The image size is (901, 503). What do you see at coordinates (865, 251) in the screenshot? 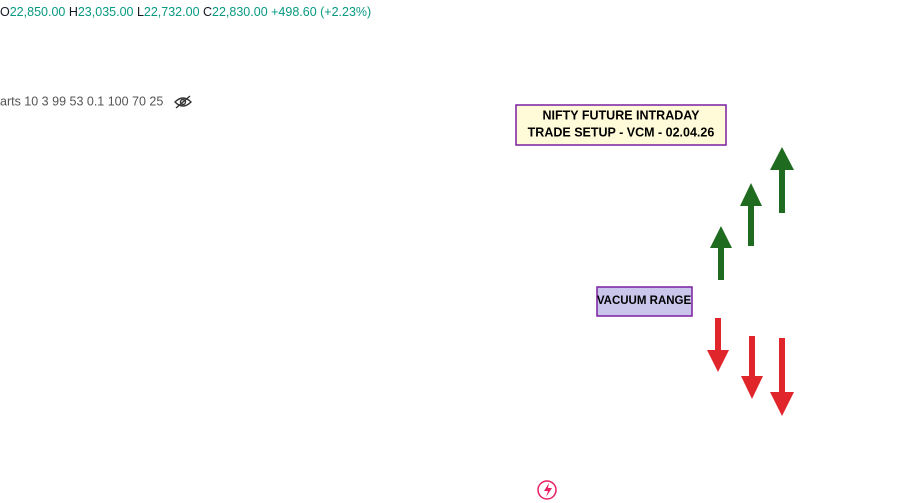
I see `price-axis-panel` at bounding box center [865, 251].